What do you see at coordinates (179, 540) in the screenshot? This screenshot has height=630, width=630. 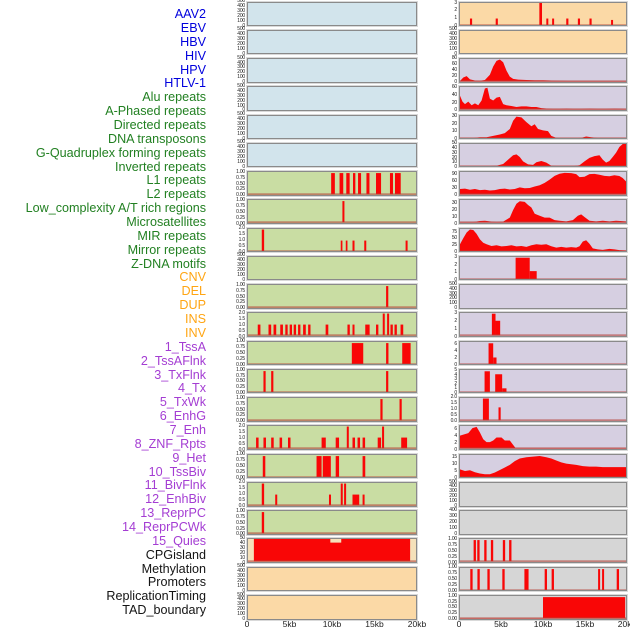 I see `track-label-15_quies: 15_Quies` at bounding box center [179, 540].